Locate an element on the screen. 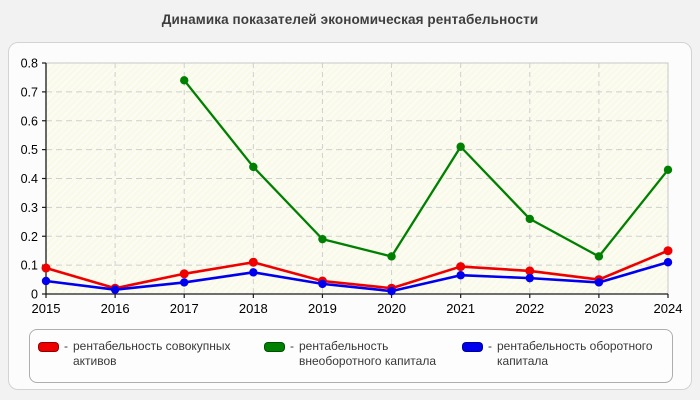 The height and width of the screenshot is (400, 700). x-tick-label: 2019 is located at coordinates (322, 308).